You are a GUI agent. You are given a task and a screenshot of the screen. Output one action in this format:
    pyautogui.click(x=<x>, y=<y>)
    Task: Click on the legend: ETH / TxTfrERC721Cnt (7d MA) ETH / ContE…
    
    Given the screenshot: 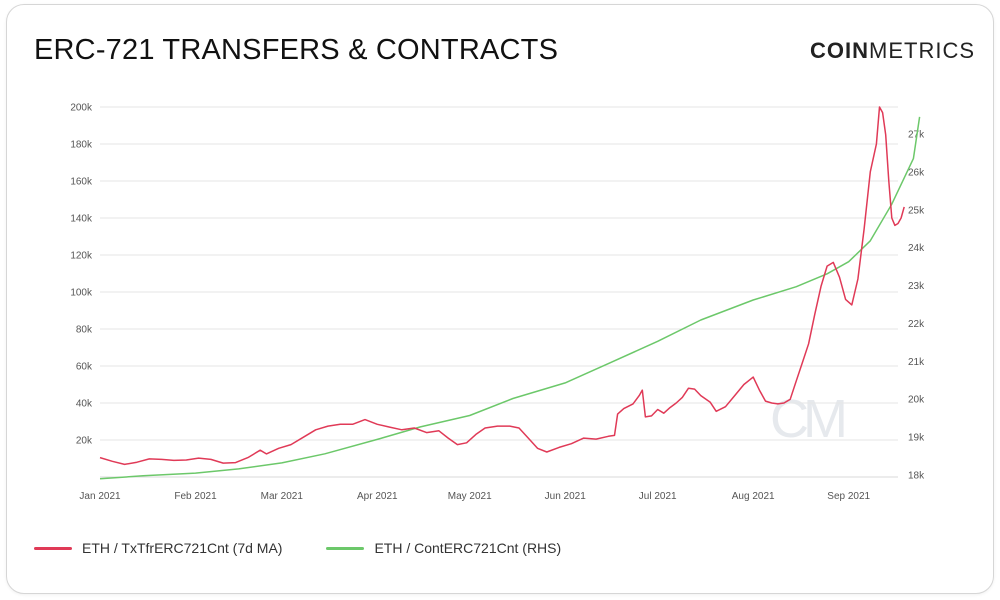 What is the action you would take?
    pyautogui.click(x=297, y=548)
    